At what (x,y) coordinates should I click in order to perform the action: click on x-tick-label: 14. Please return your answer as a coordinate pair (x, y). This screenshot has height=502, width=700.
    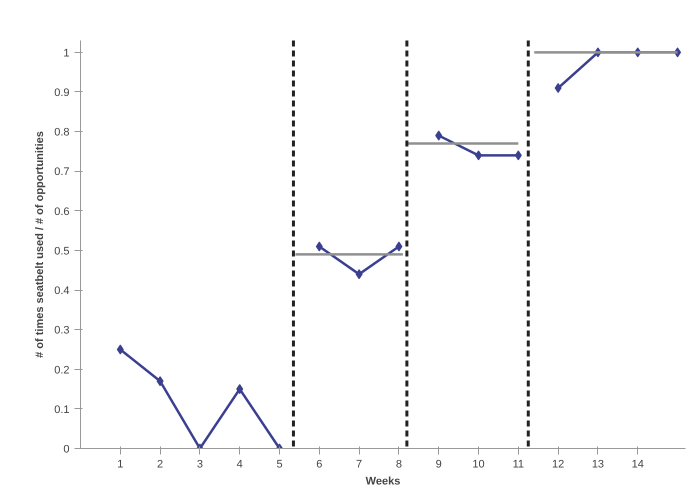
    Looking at the image, I should click on (638, 464).